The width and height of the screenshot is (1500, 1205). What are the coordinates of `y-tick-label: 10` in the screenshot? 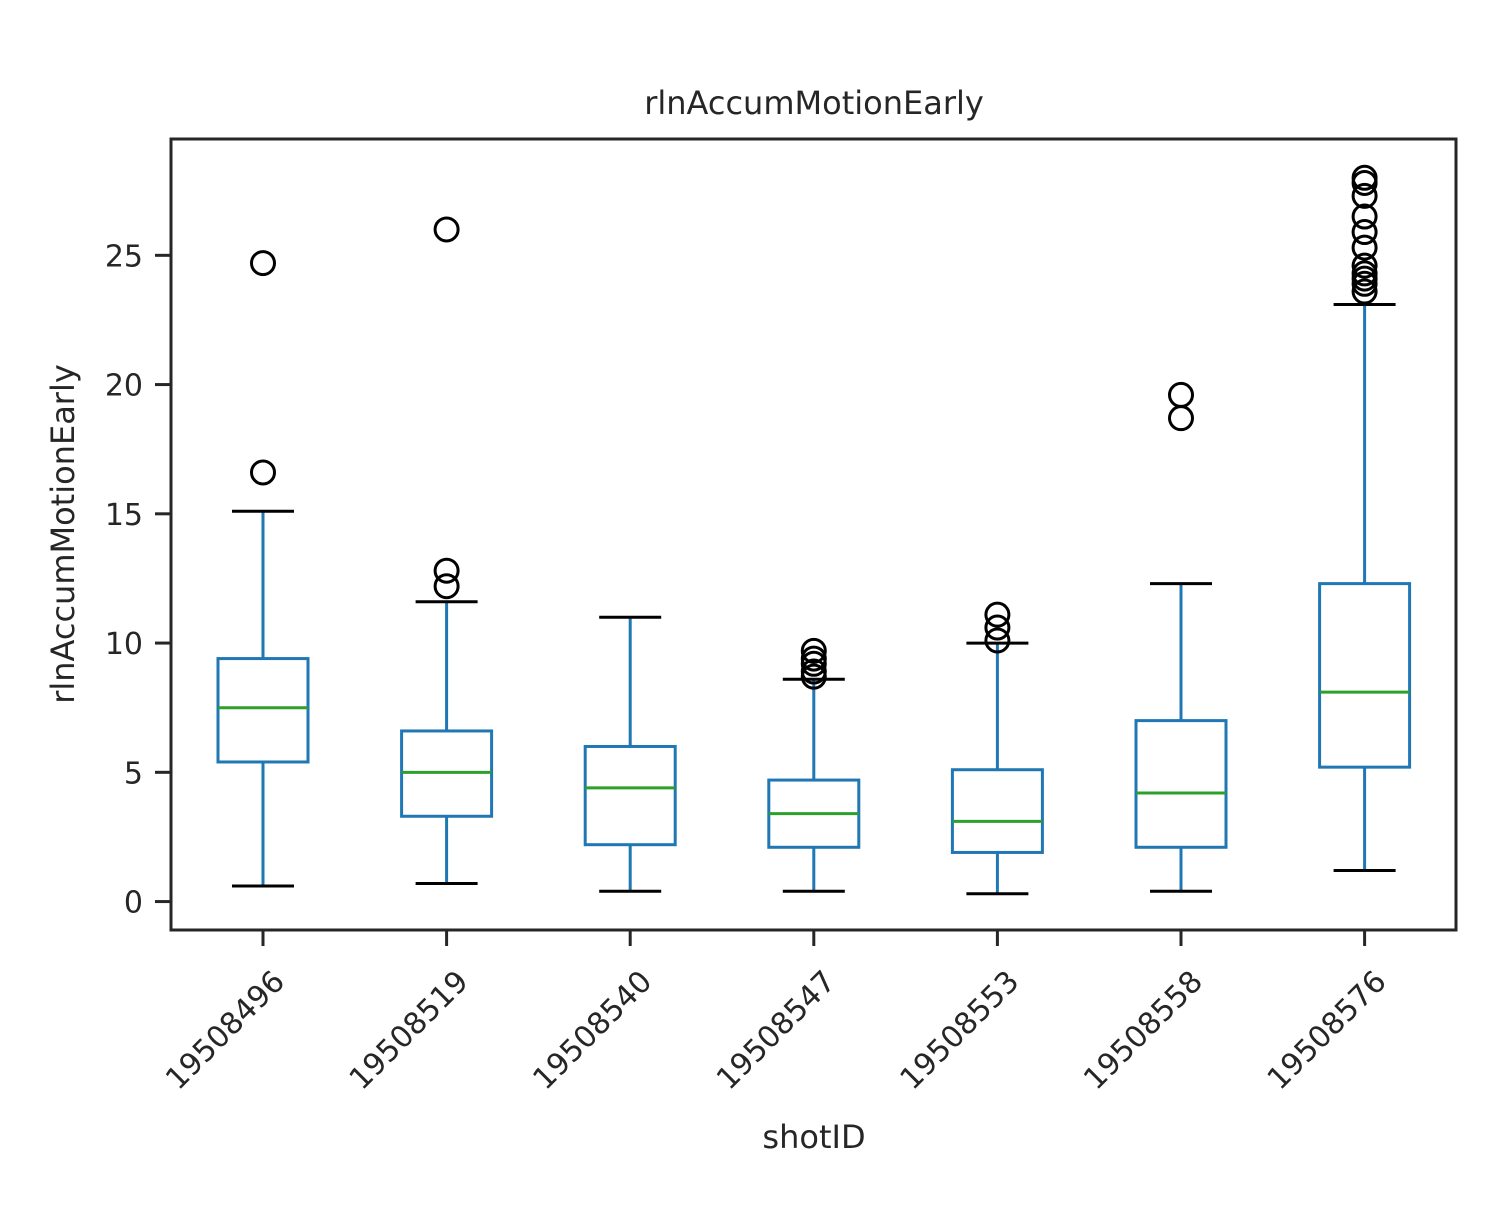 It's located at (124, 644).